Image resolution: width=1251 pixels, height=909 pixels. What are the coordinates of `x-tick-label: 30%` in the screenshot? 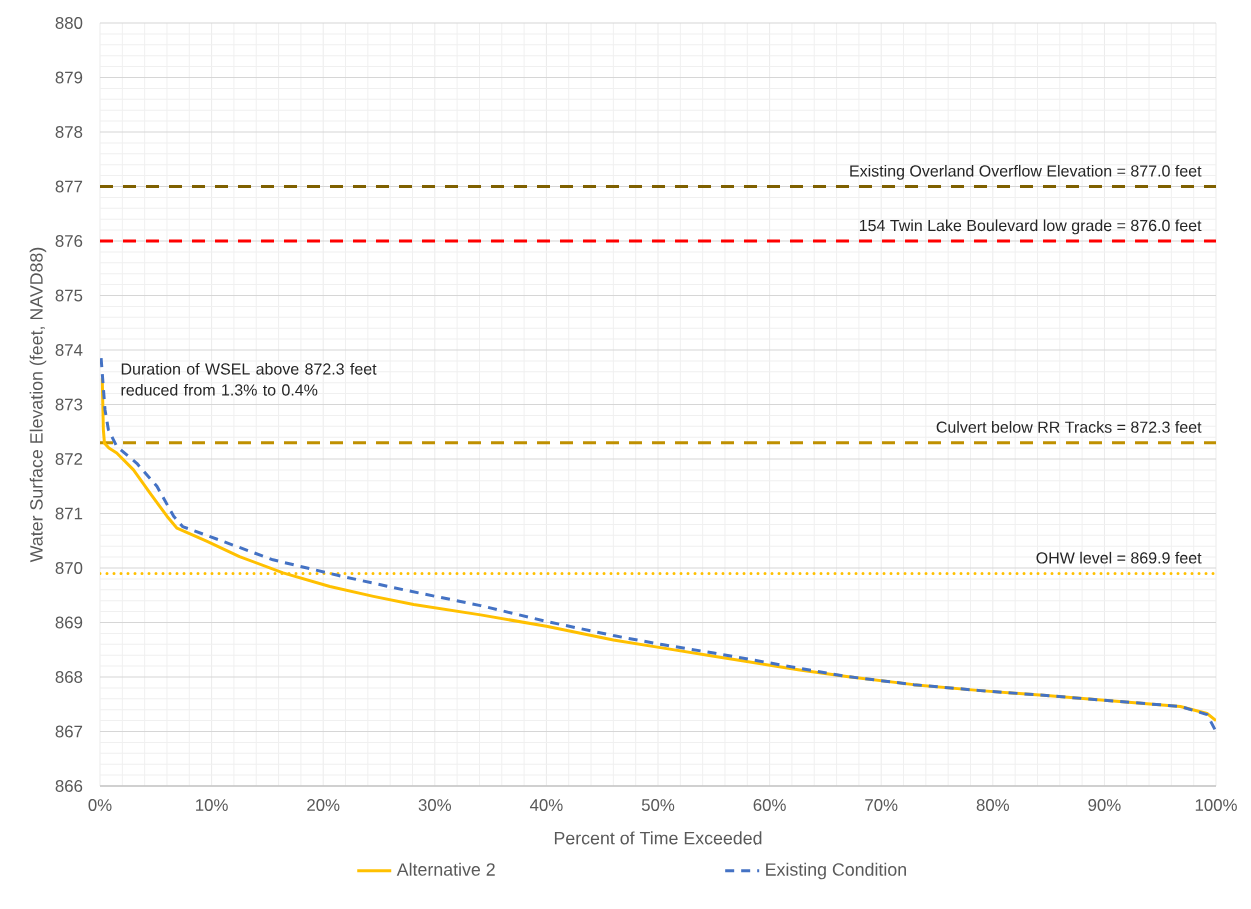 It's located at (435, 805).